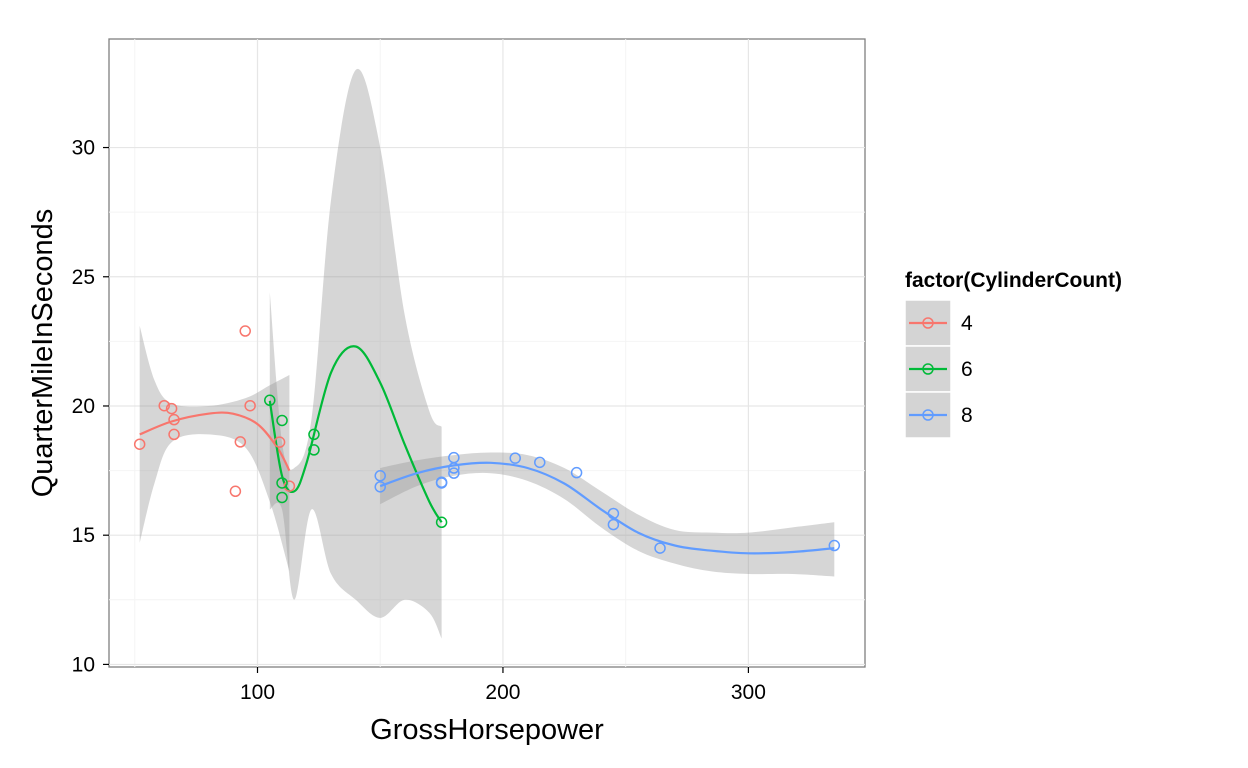  What do you see at coordinates (967, 415) in the screenshot?
I see `legend-entry-label: 8` at bounding box center [967, 415].